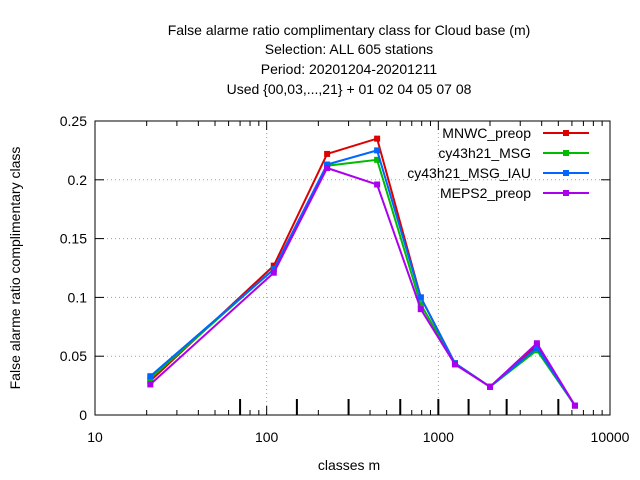 This screenshot has height=480, width=640. What do you see at coordinates (73, 356) in the screenshot?
I see `y-tick-label: 0.05` at bounding box center [73, 356].